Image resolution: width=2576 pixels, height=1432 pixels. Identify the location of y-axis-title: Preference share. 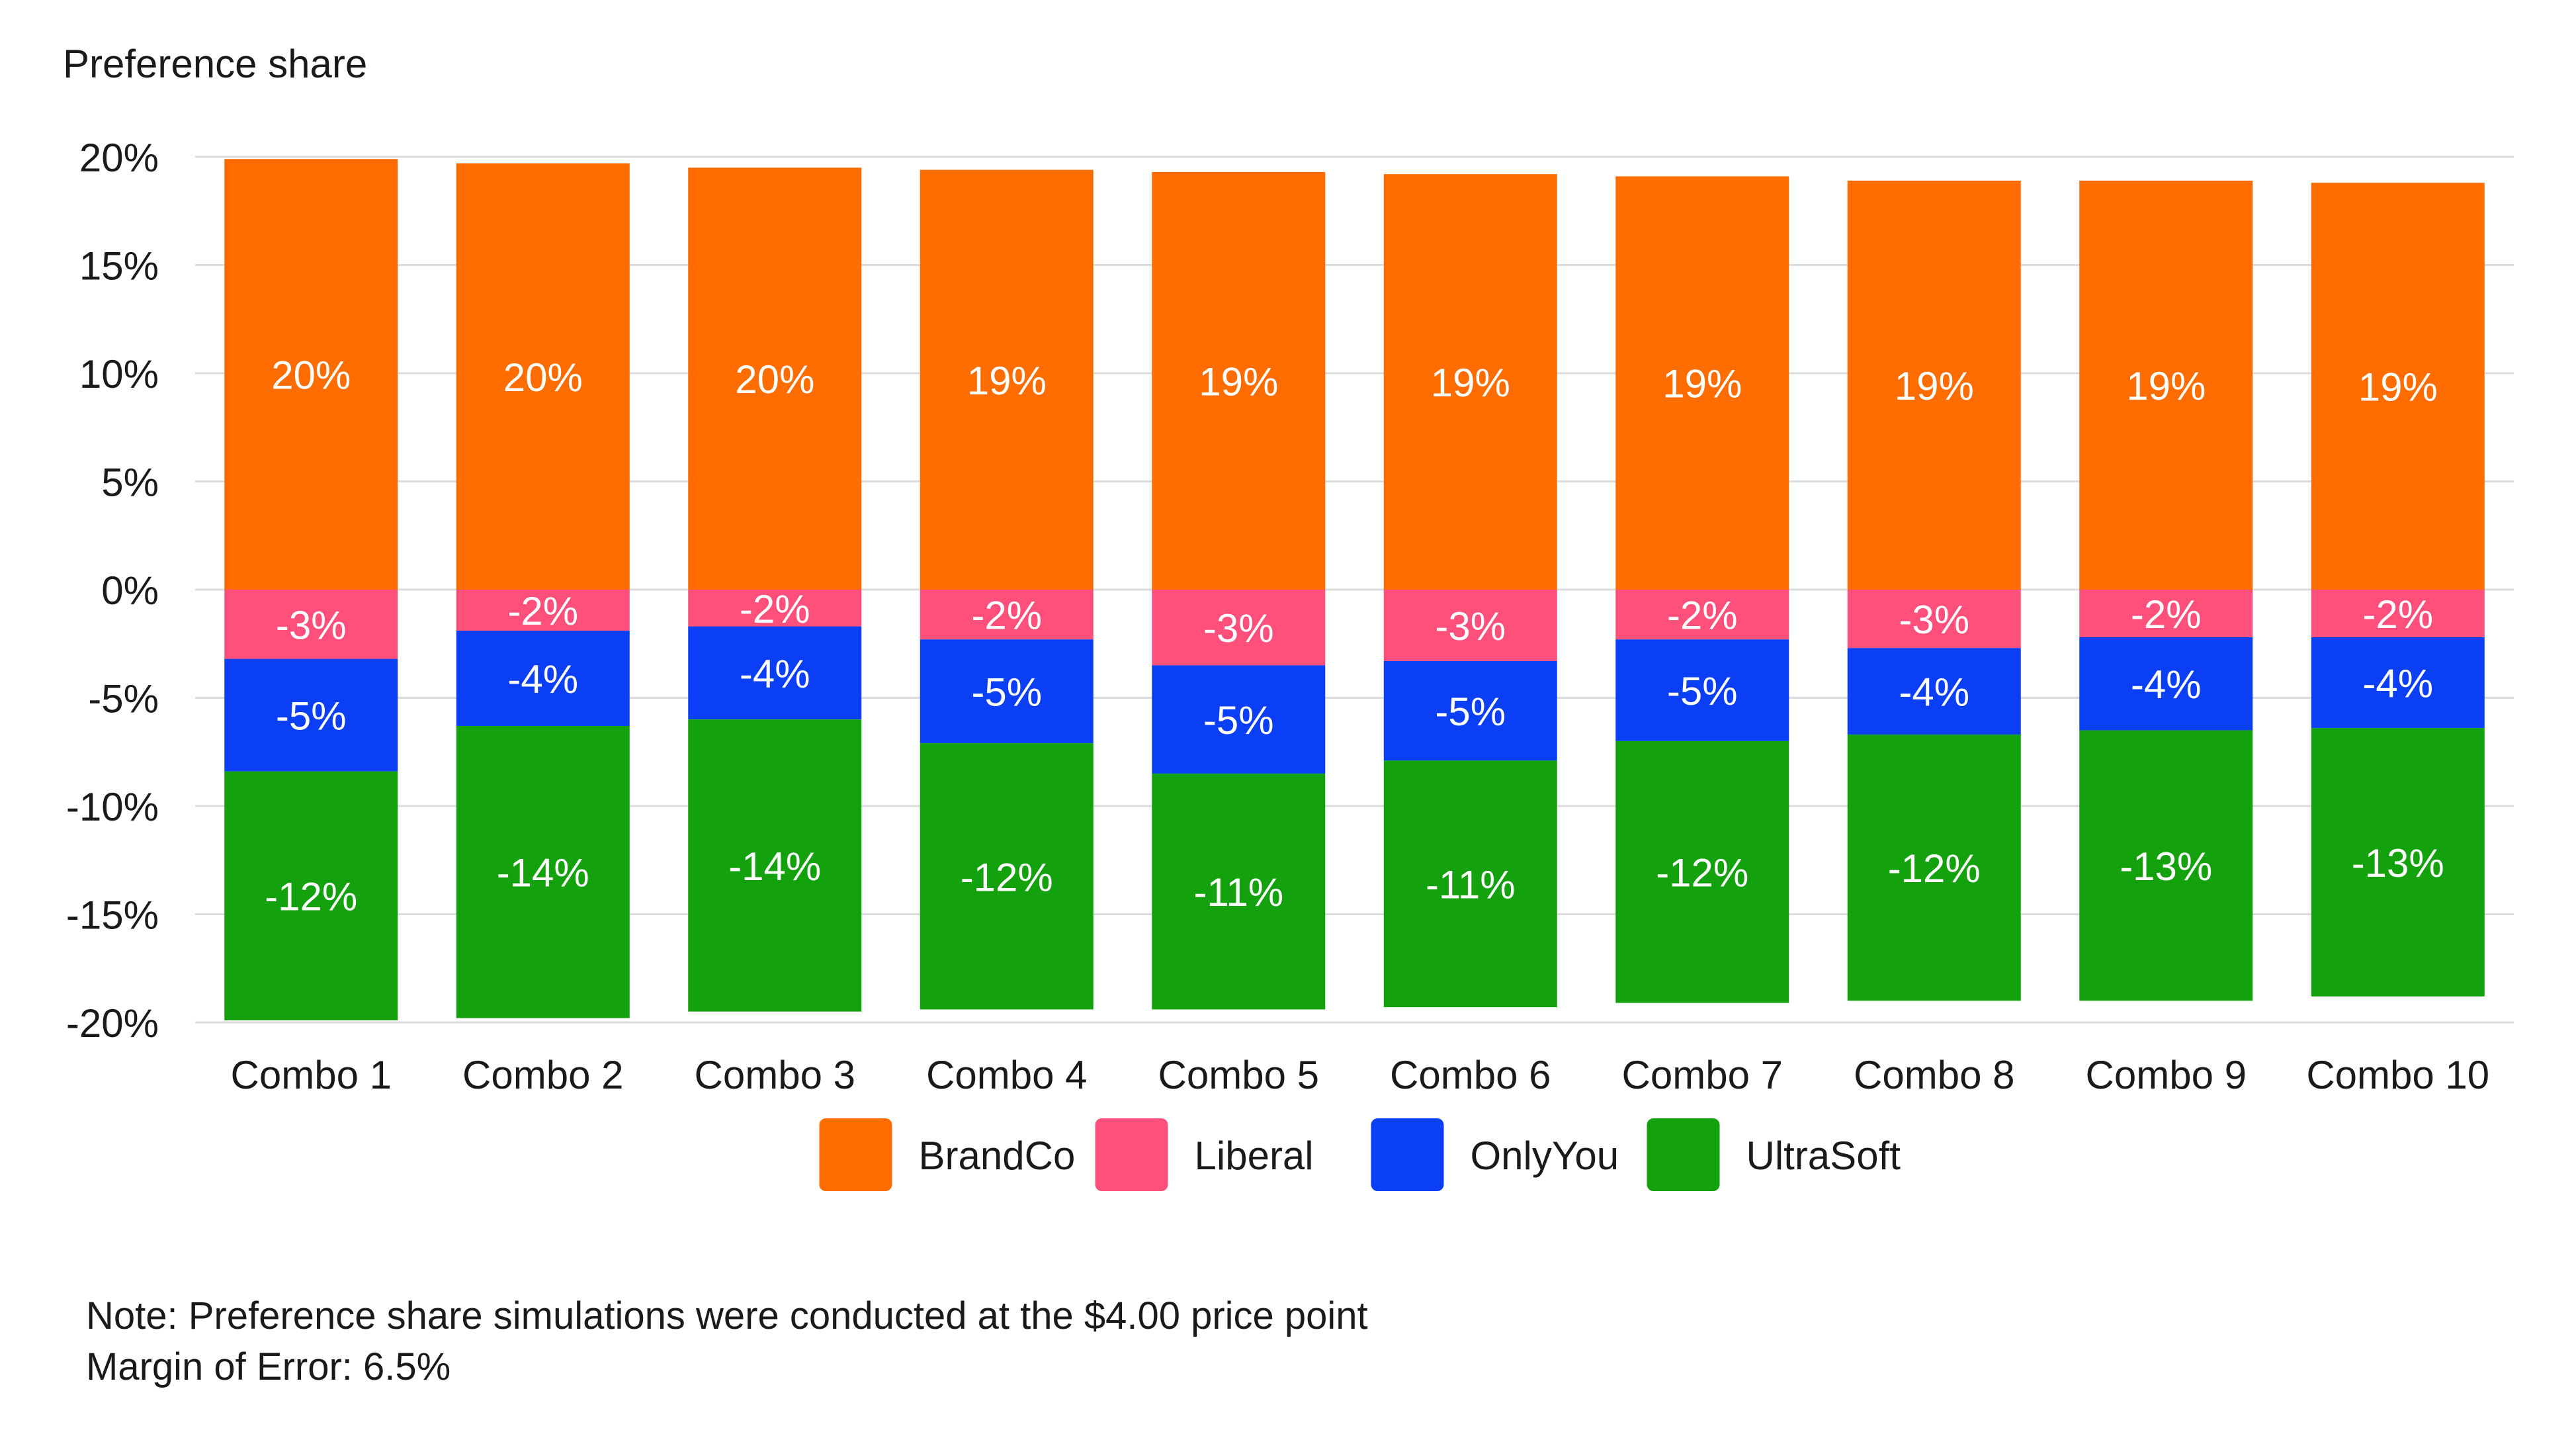
(215, 64).